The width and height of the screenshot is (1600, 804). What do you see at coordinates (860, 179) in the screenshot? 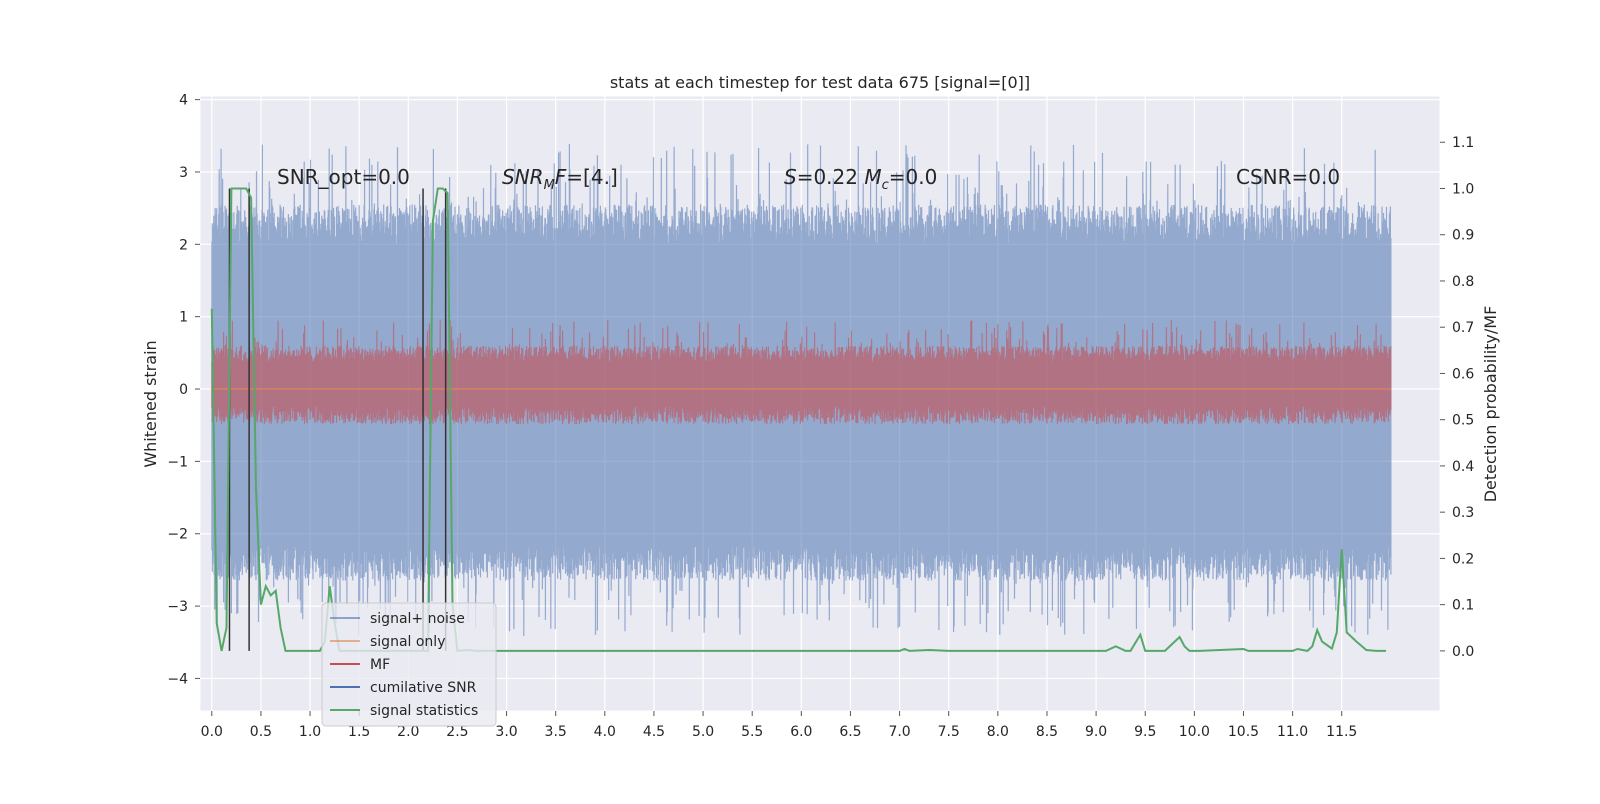
I see `annotation-s-mc: S=0.22 Mc=0.0` at bounding box center [860, 179].